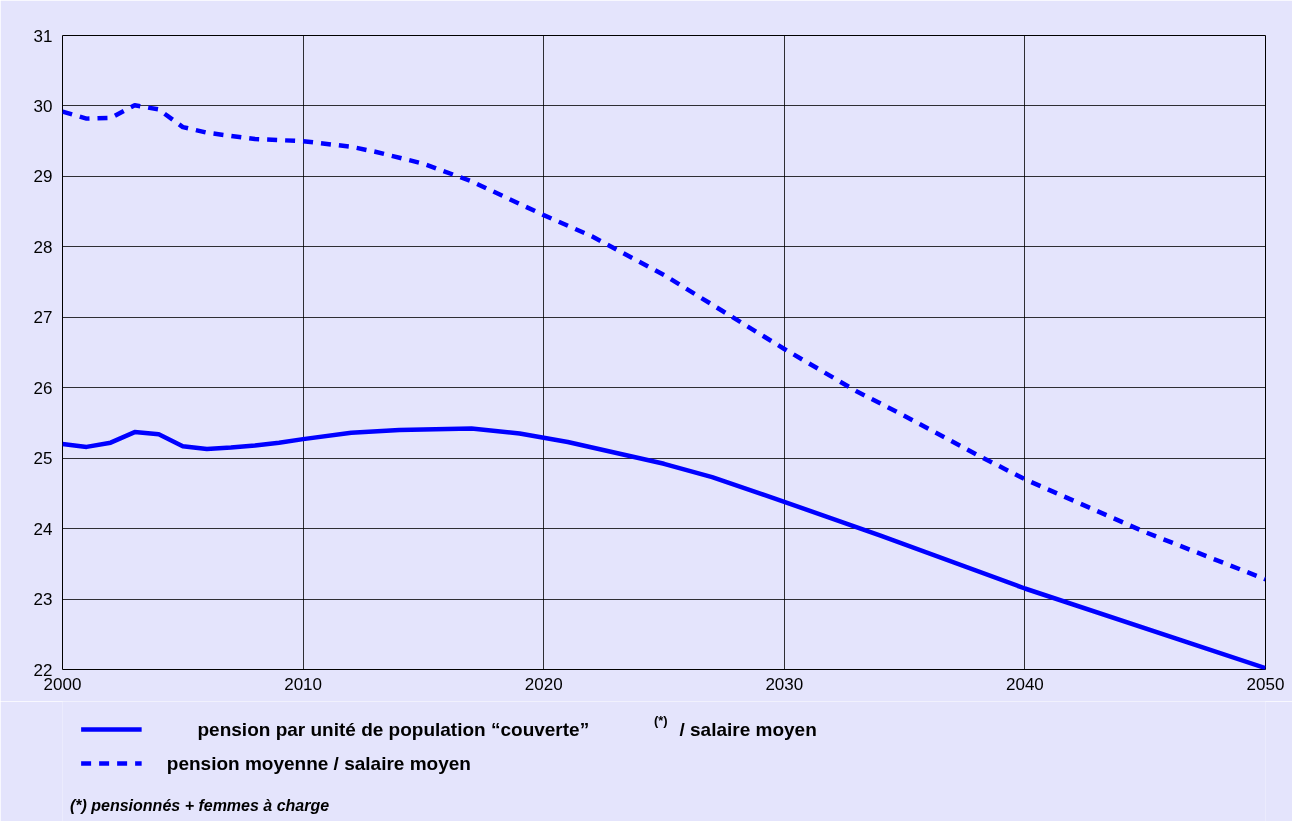 This screenshot has height=821, width=1292. I want to click on x-tick-label: 2010, so click(303, 684).